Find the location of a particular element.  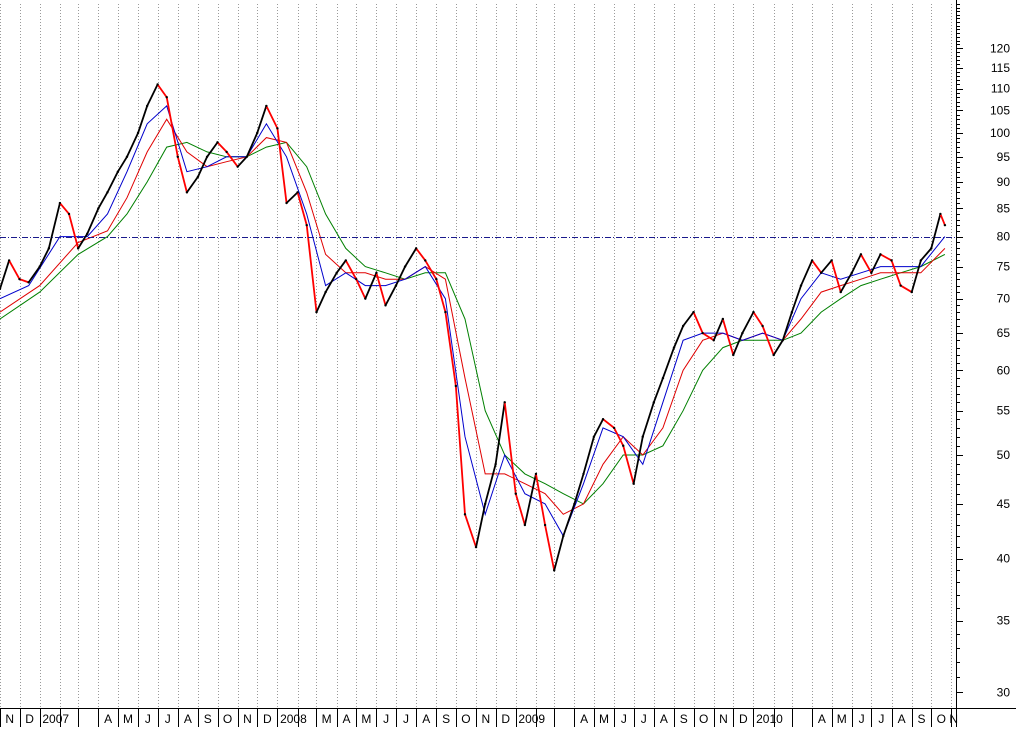

y-tick-label: 65 is located at coordinates (1004, 333).